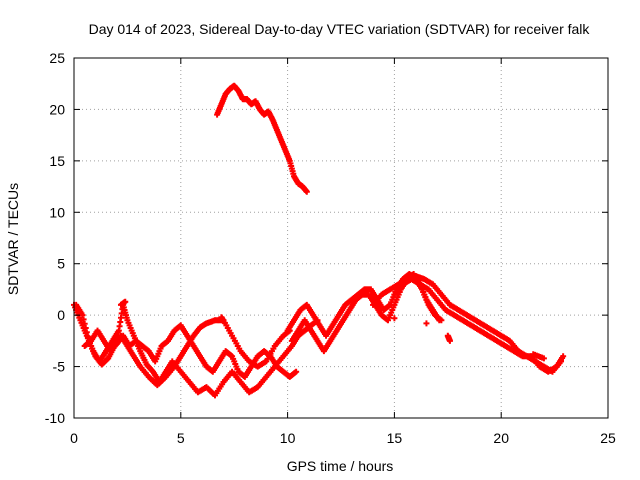 The height and width of the screenshot is (480, 640). What do you see at coordinates (74, 438) in the screenshot?
I see `x-tick-label: 0` at bounding box center [74, 438].